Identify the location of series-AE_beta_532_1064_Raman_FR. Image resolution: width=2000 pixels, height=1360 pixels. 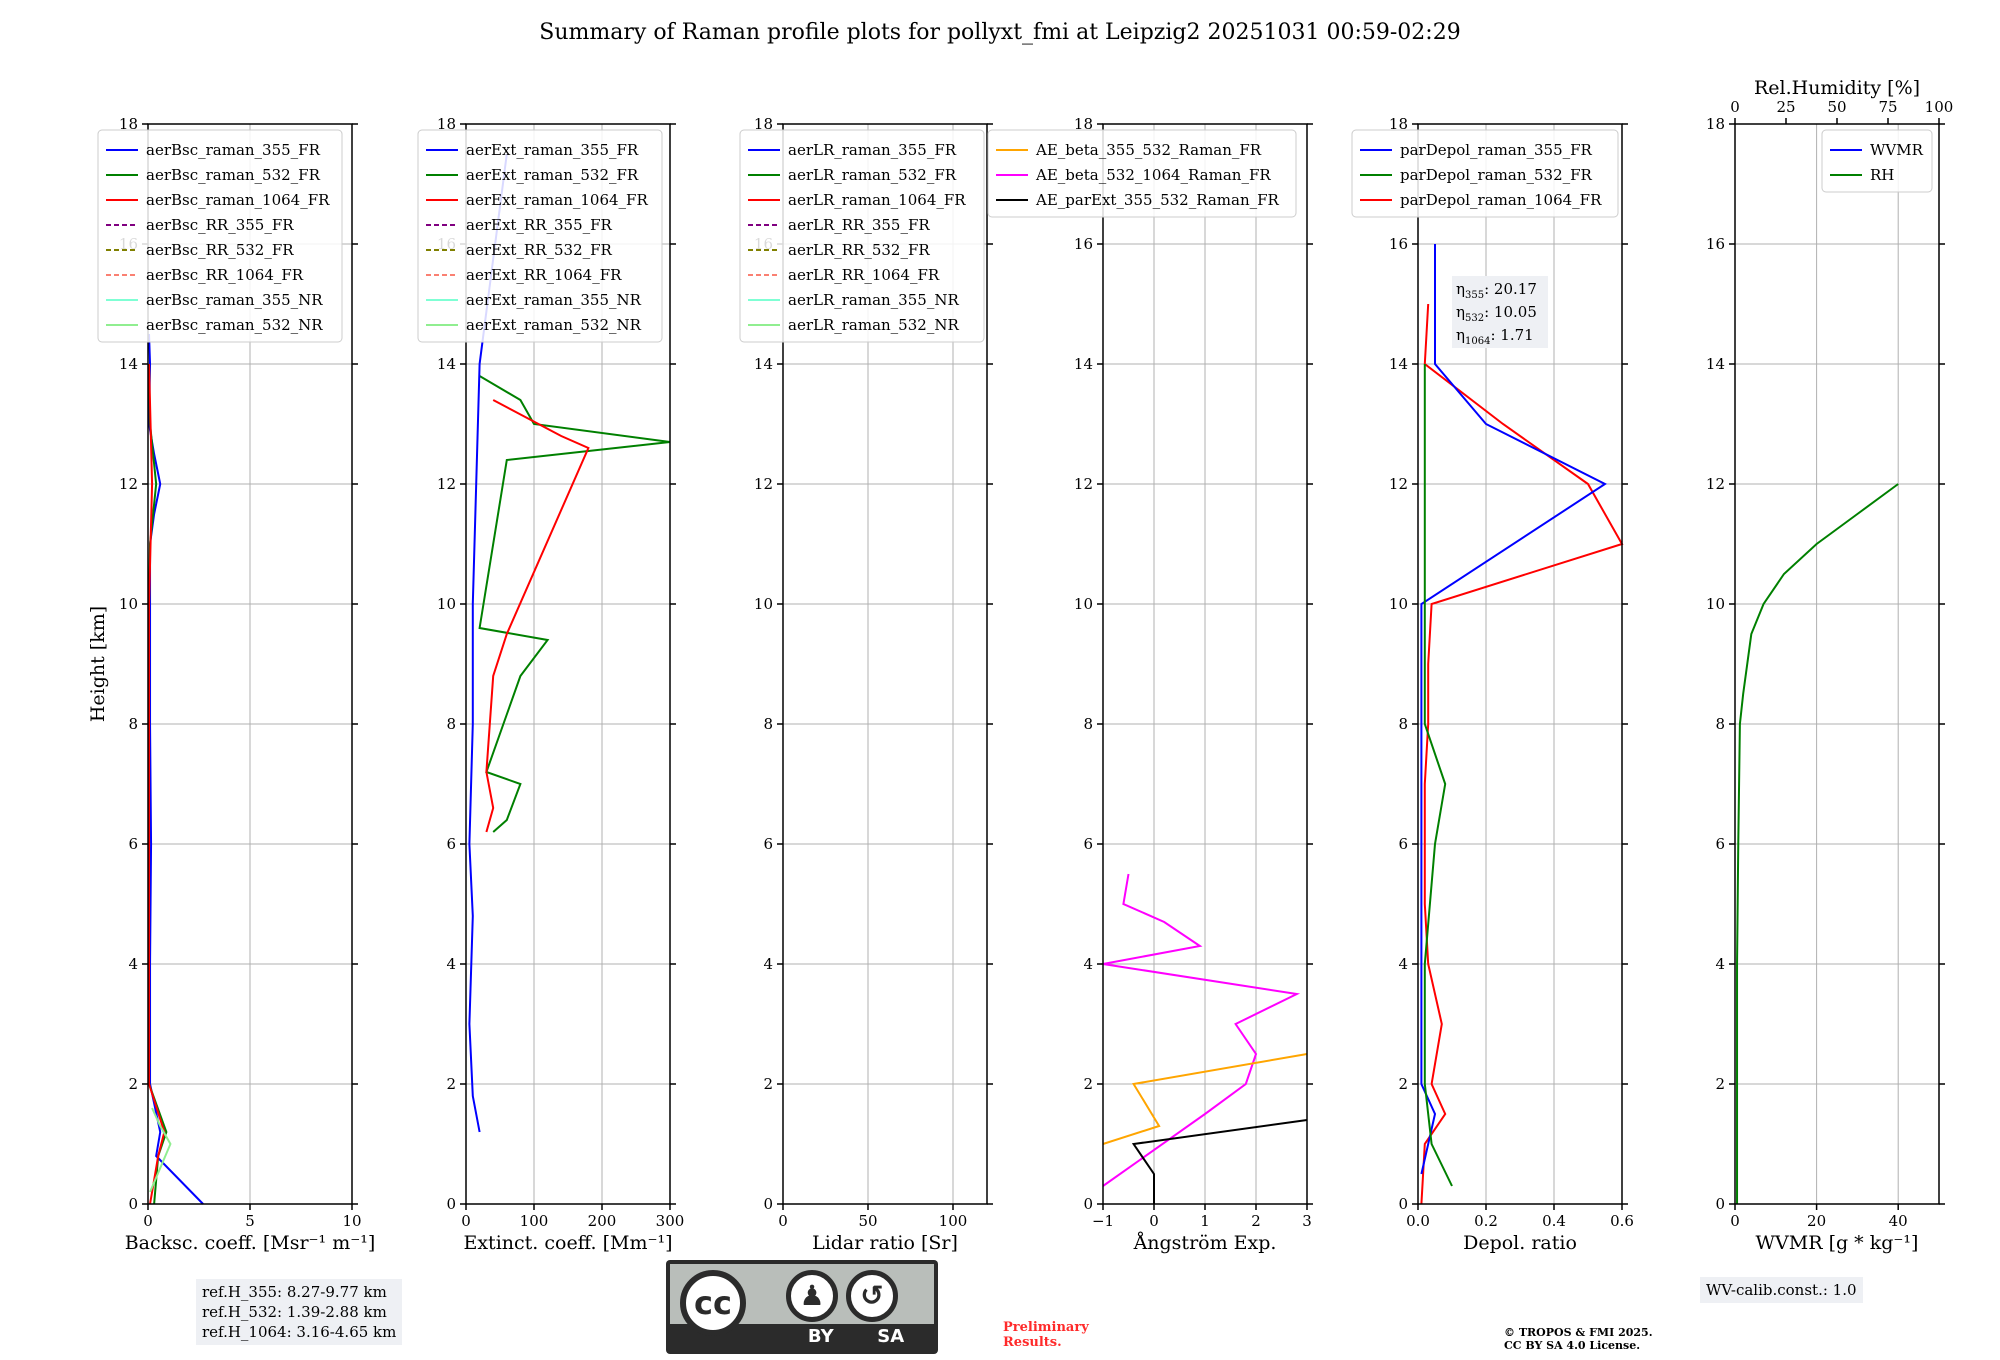
(1201, 1030).